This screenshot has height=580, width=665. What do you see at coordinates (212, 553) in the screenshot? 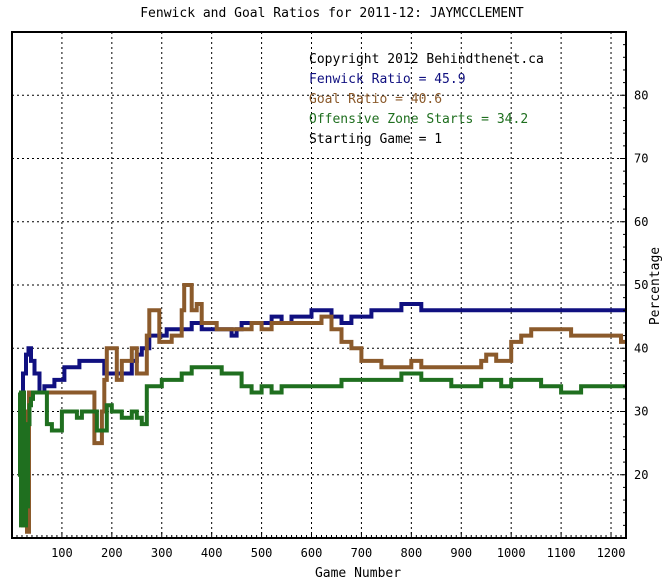
I see `x-tick-label: 400` at bounding box center [212, 553].